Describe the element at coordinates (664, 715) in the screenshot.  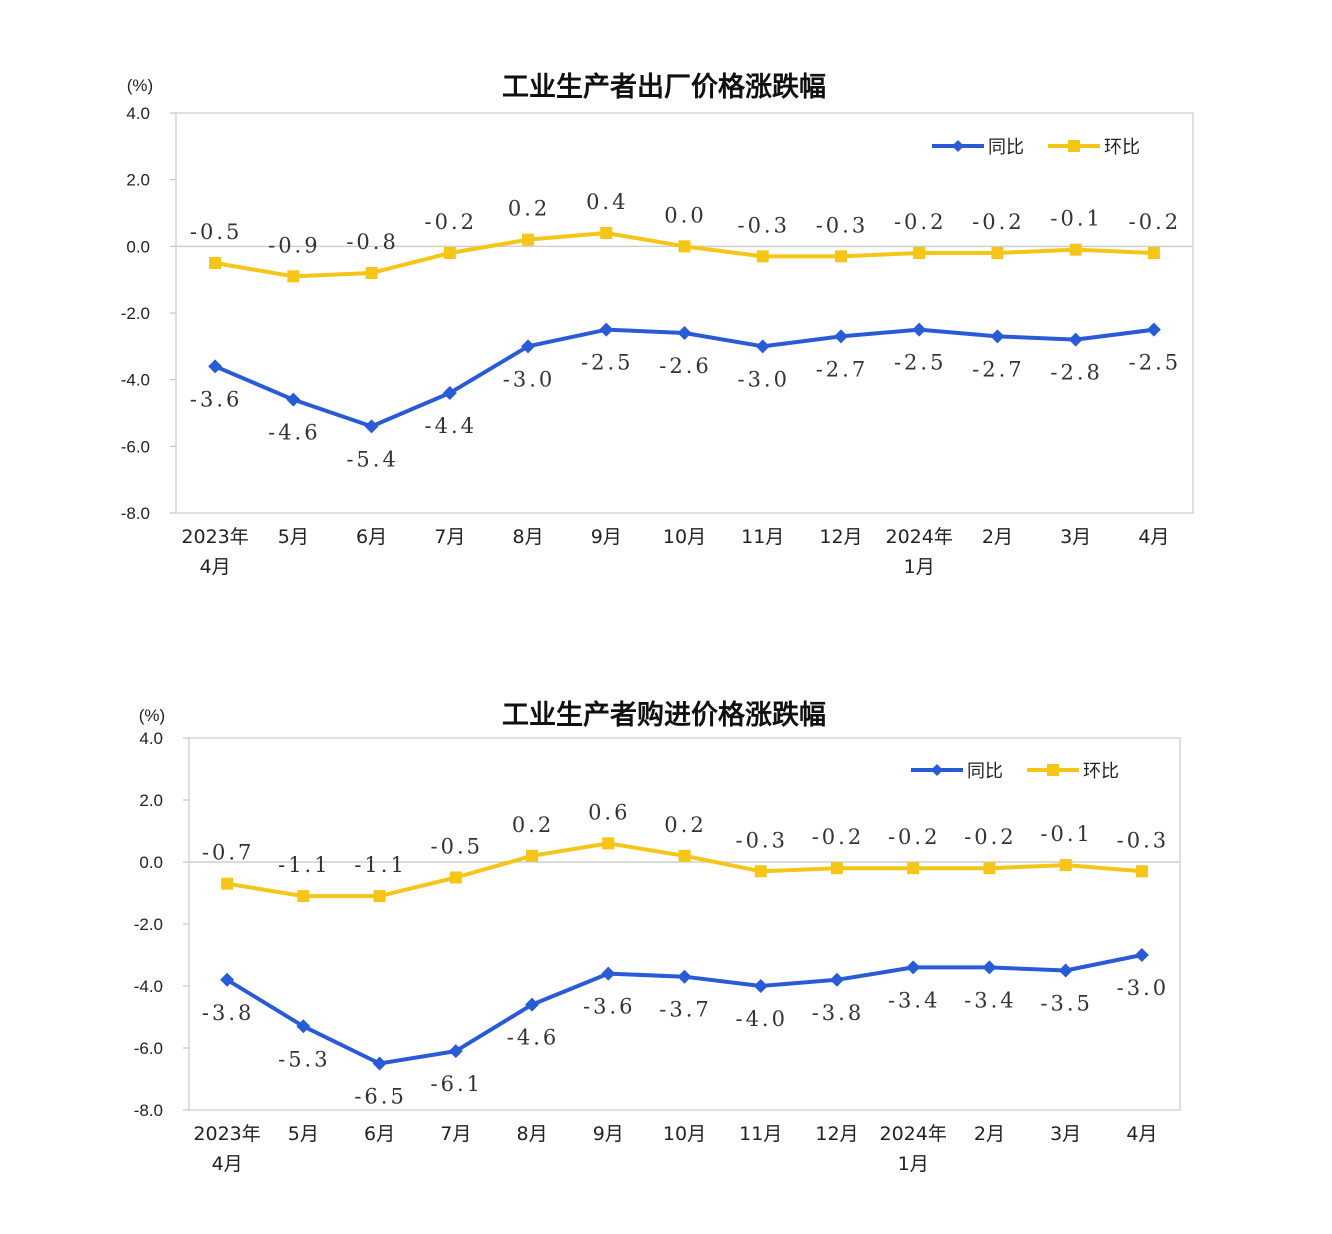
I see `chart-title: 工业生产者购进价格涨跌幅` at that location.